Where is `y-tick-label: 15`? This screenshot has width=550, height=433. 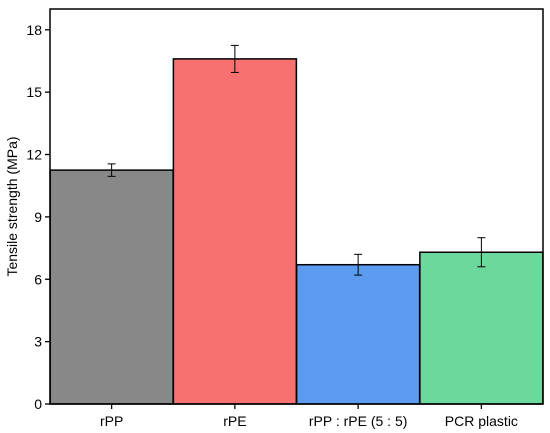
y-tick-label: 15 is located at coordinates (34, 92).